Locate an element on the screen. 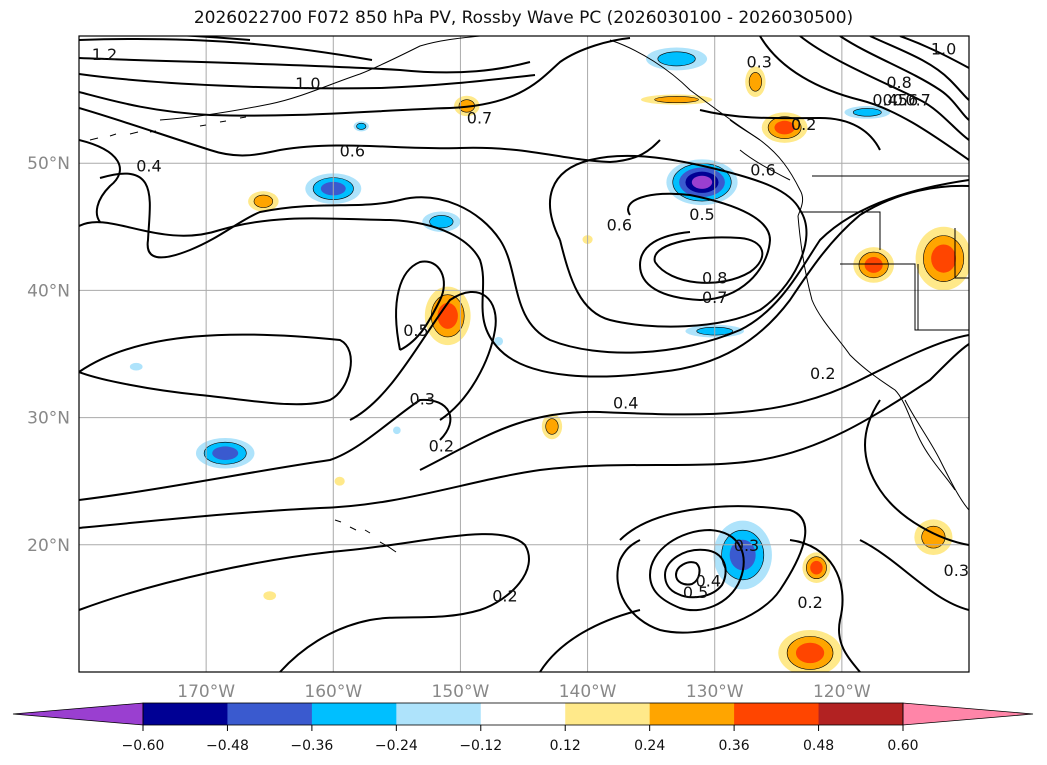  longitude-tick-label: 160°W is located at coordinates (333, 692).